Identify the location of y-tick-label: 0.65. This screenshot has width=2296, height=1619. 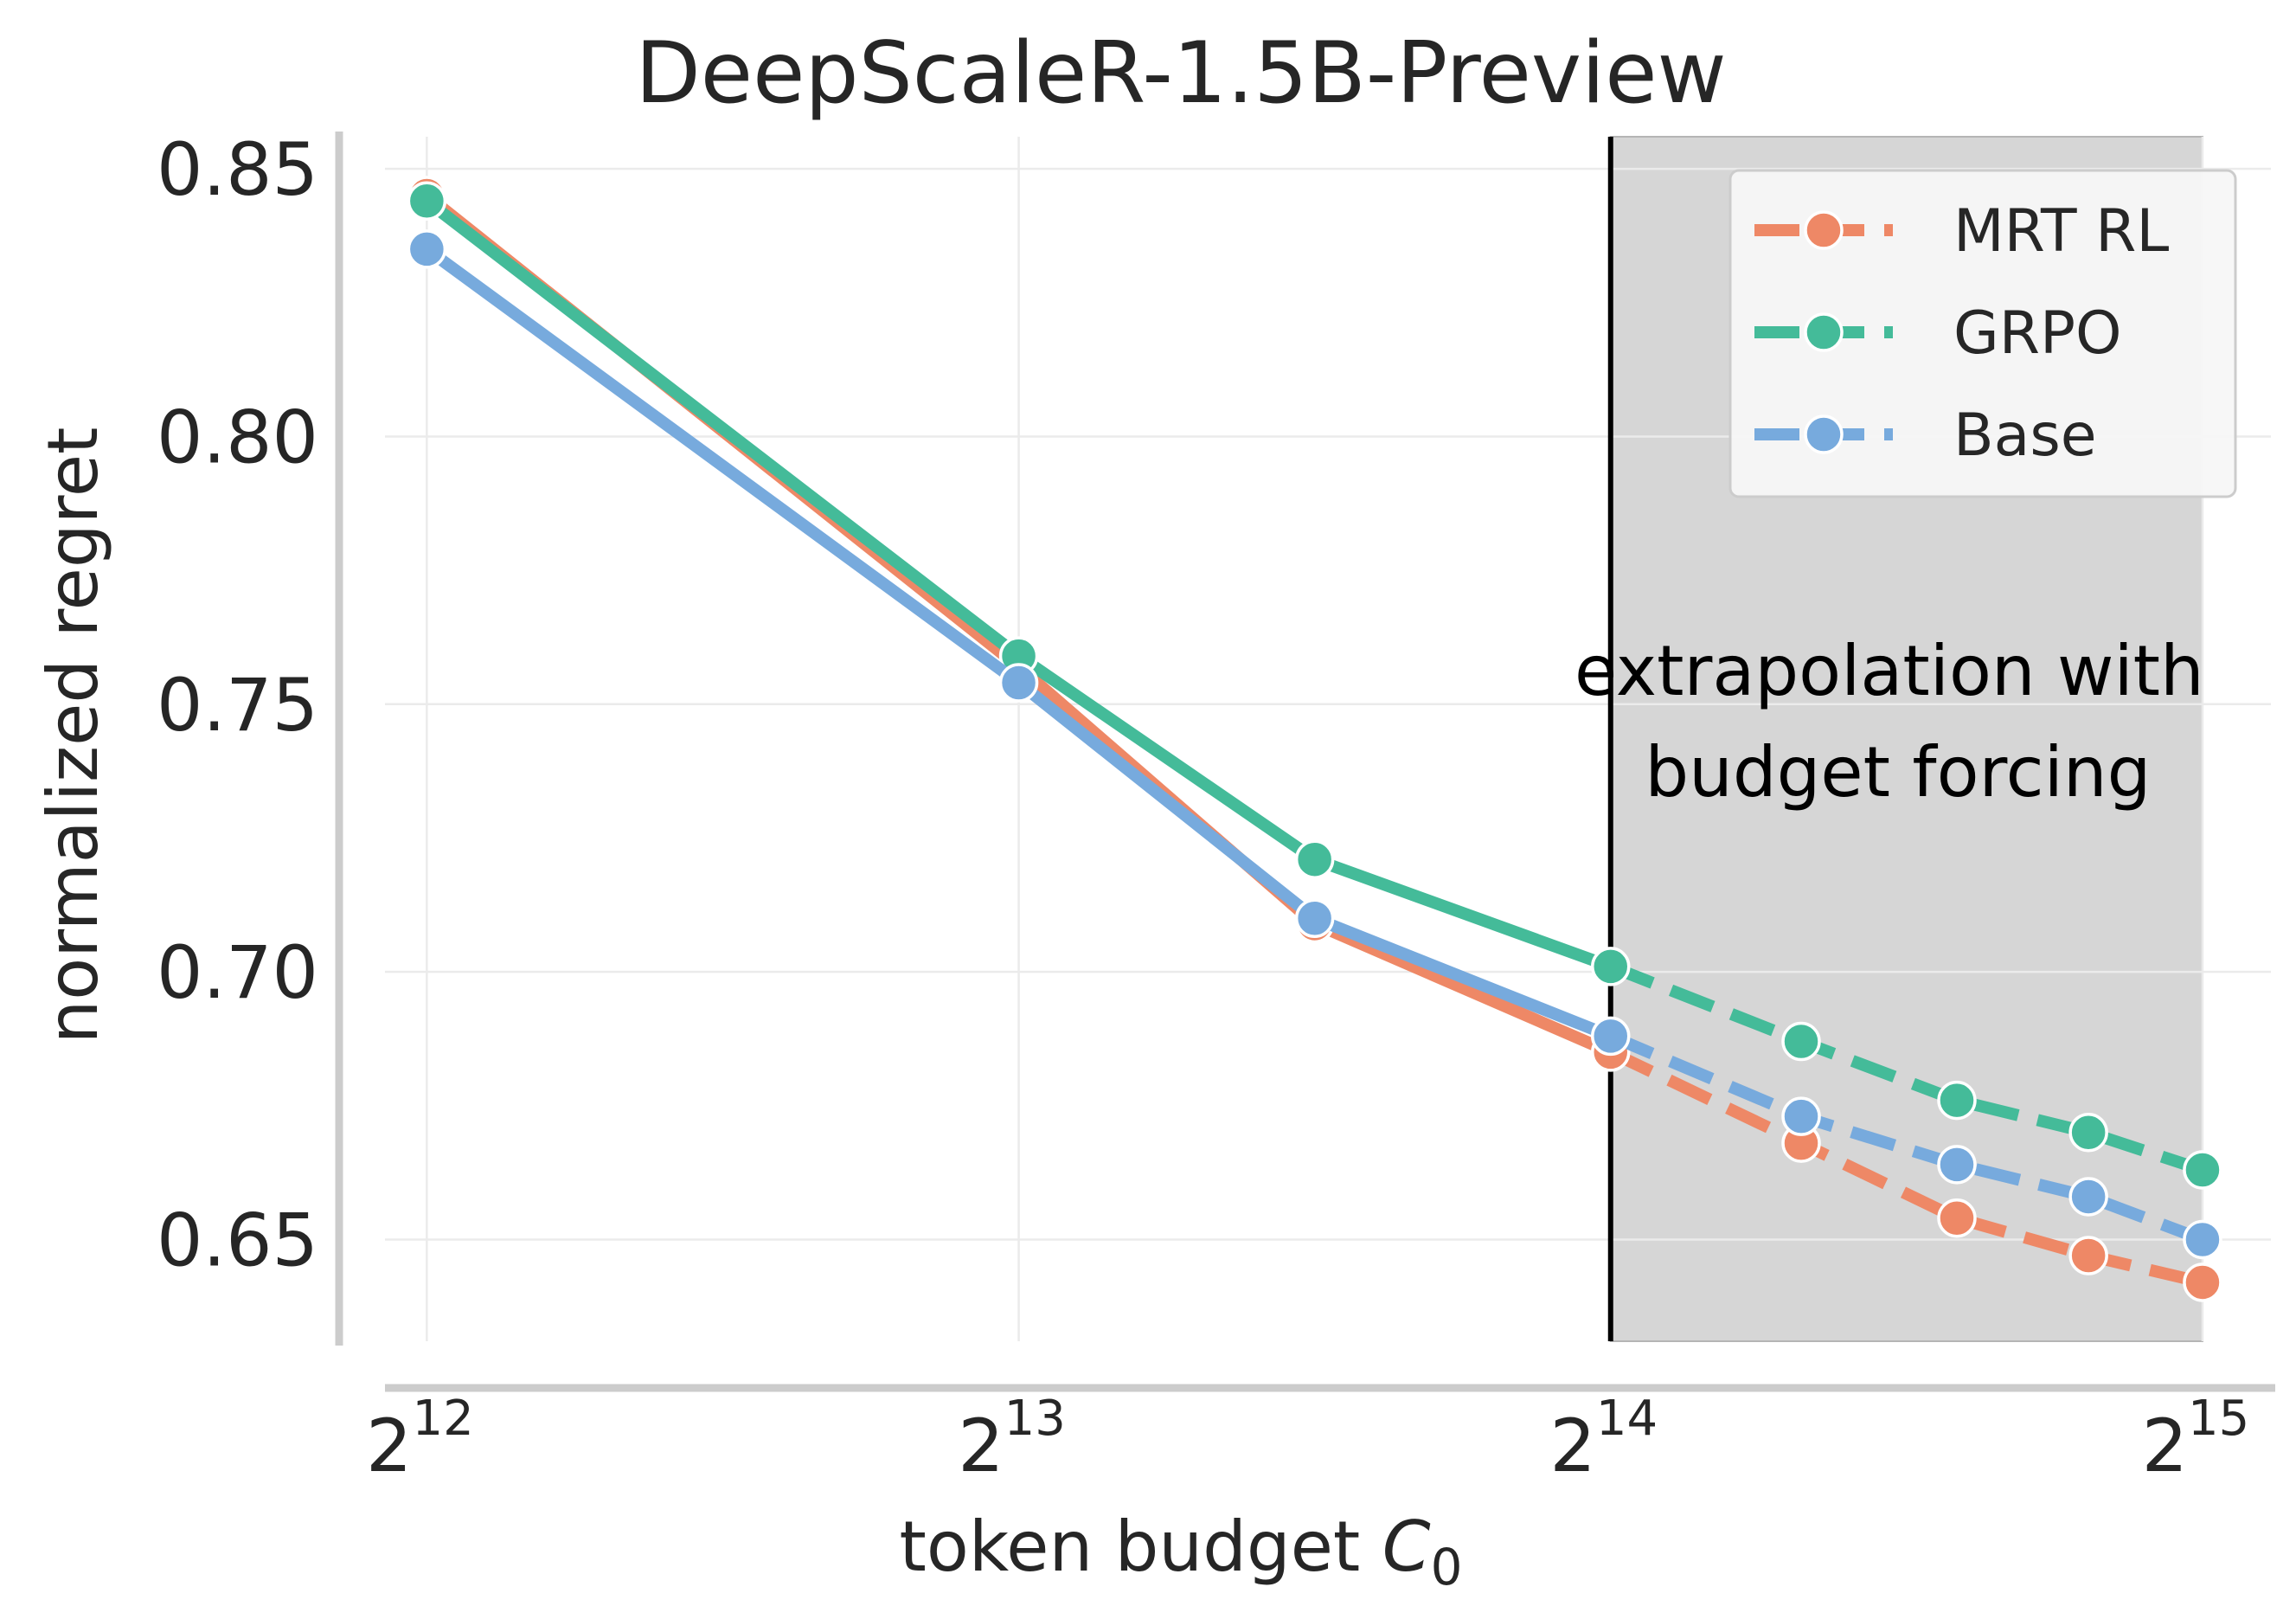
(238, 1240).